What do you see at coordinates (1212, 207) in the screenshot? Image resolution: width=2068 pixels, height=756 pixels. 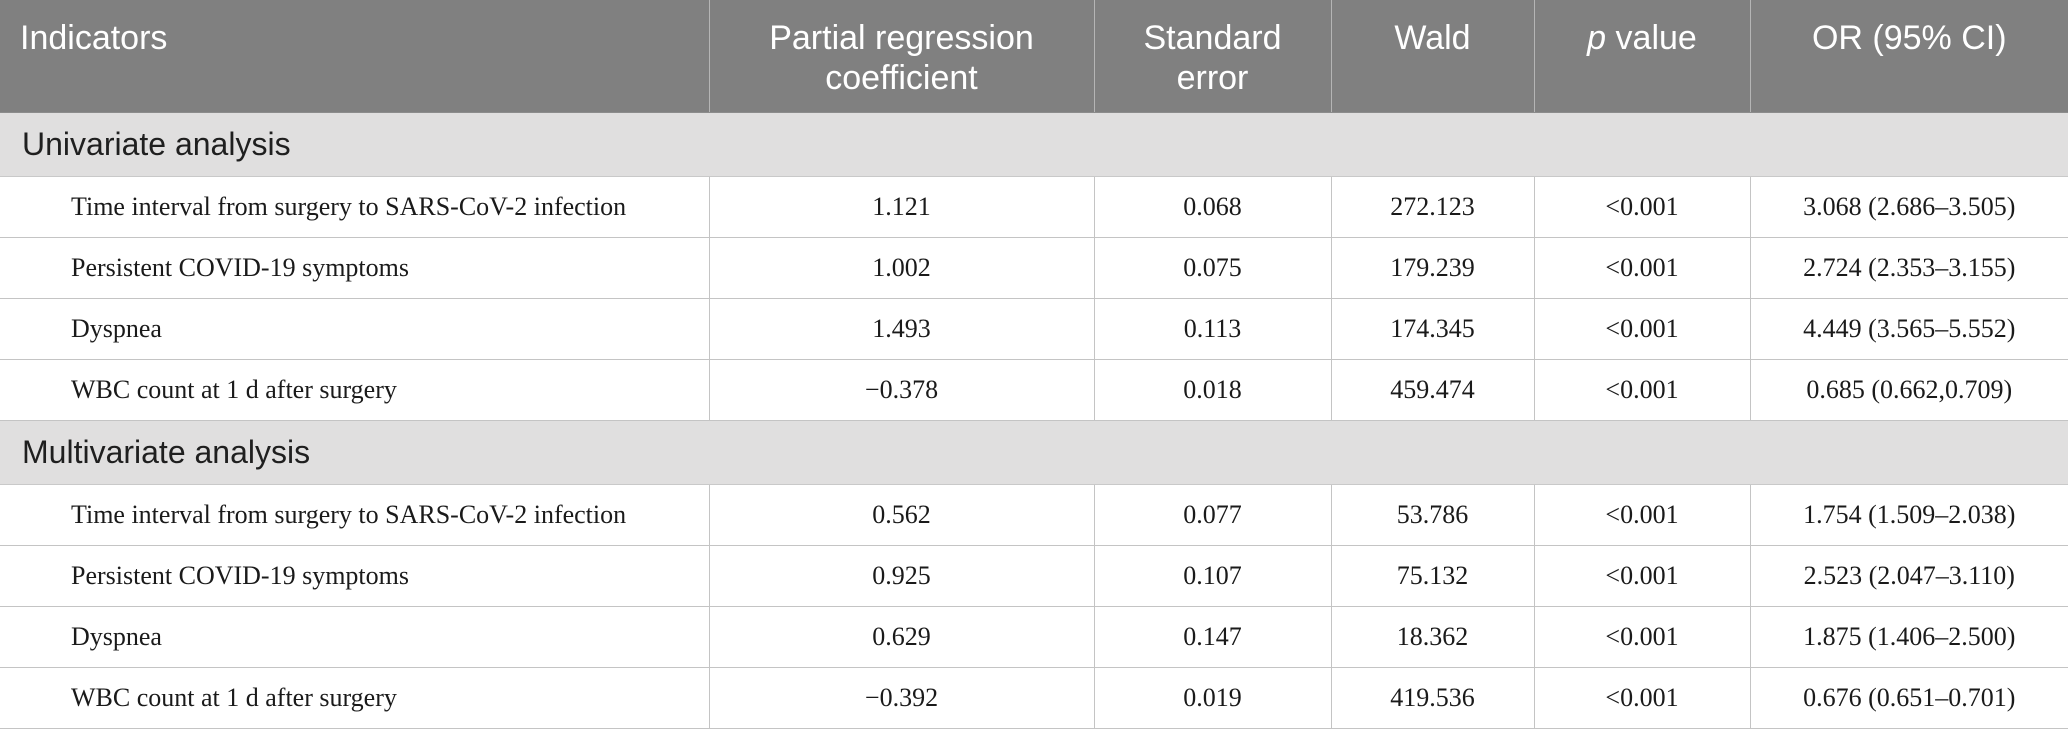 I see `cell-standard-error: 0.068` at bounding box center [1212, 207].